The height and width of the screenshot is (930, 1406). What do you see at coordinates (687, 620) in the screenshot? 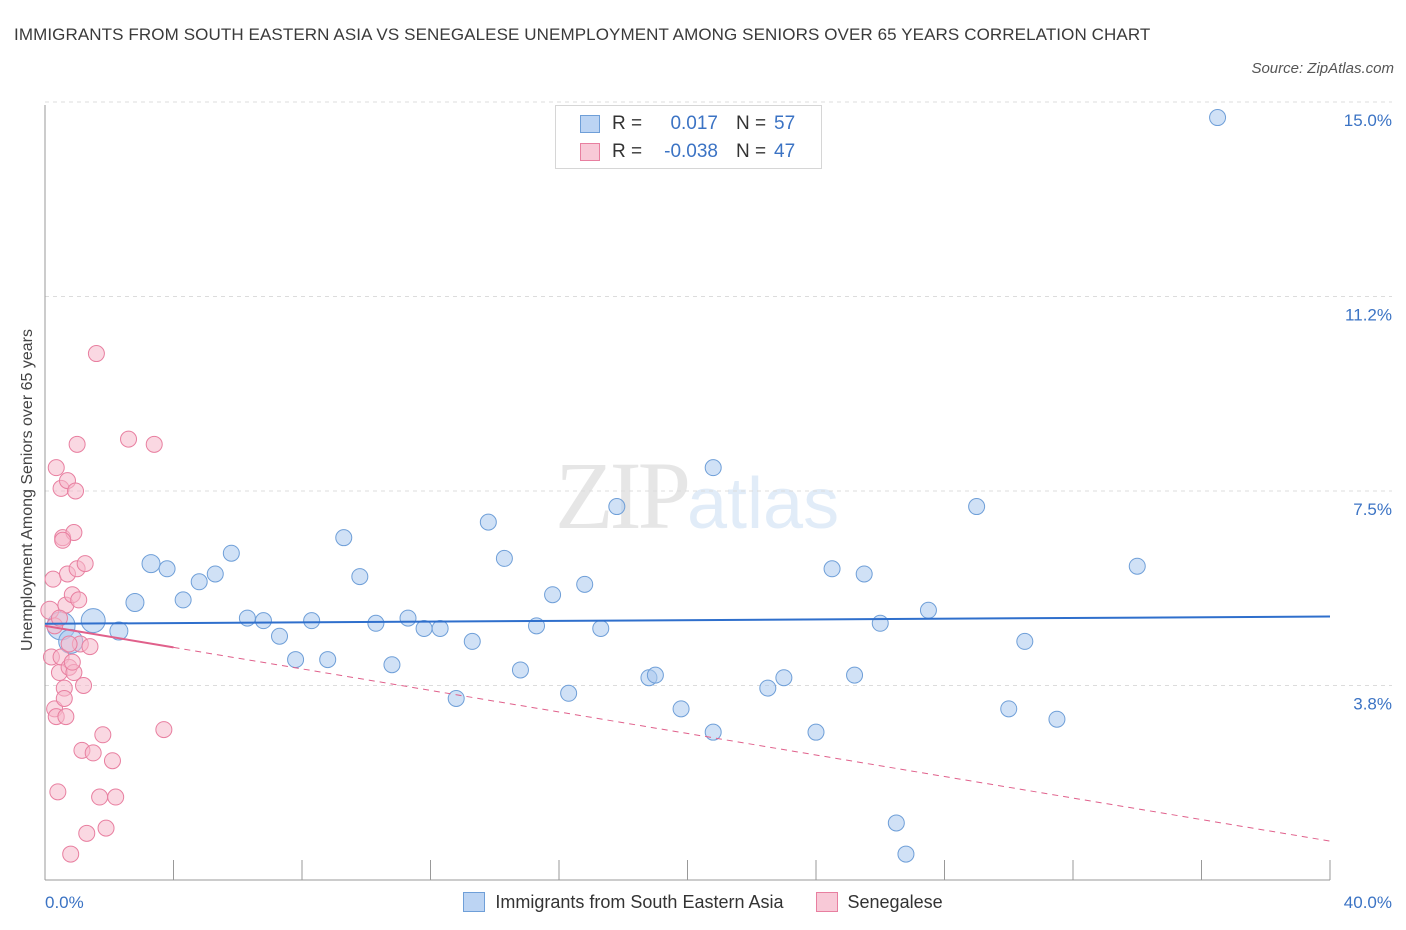
I see `trend-line-blue` at bounding box center [687, 620].